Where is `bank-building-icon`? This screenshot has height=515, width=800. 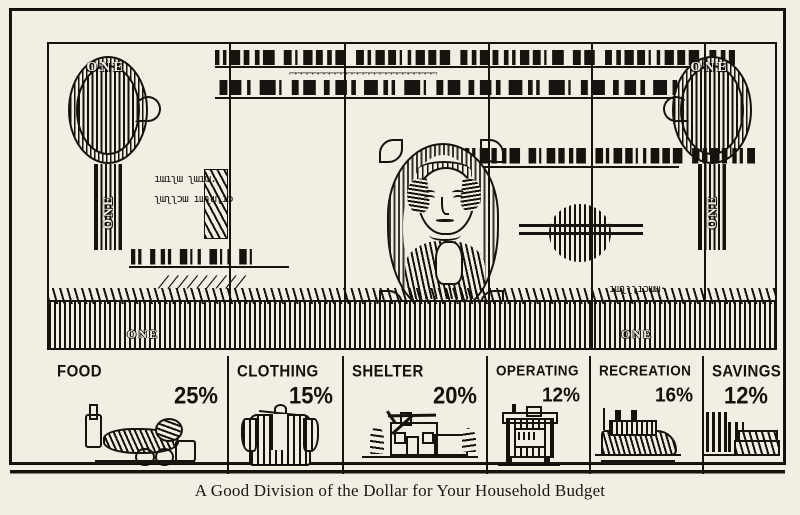
bank-building-icon is located at coordinates (742, 437).